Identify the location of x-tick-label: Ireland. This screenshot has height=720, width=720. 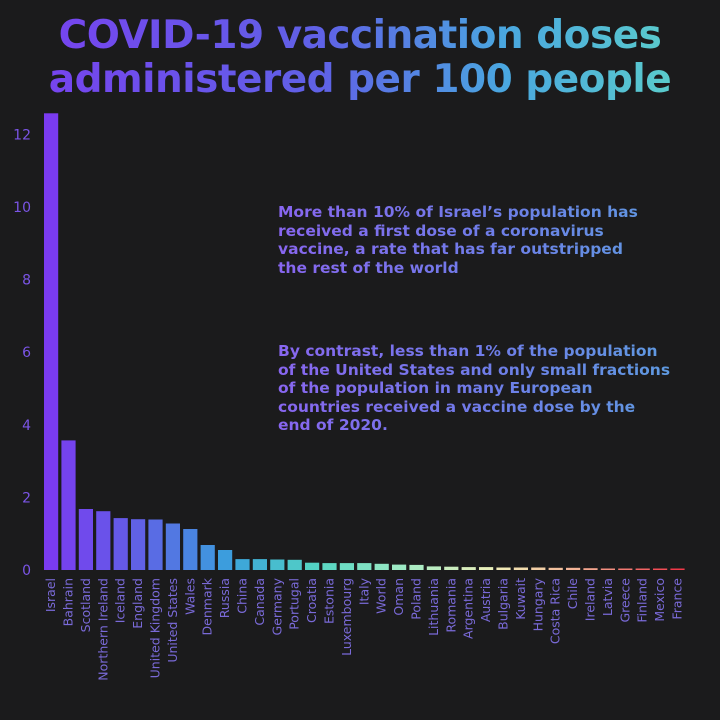
(590, 599).